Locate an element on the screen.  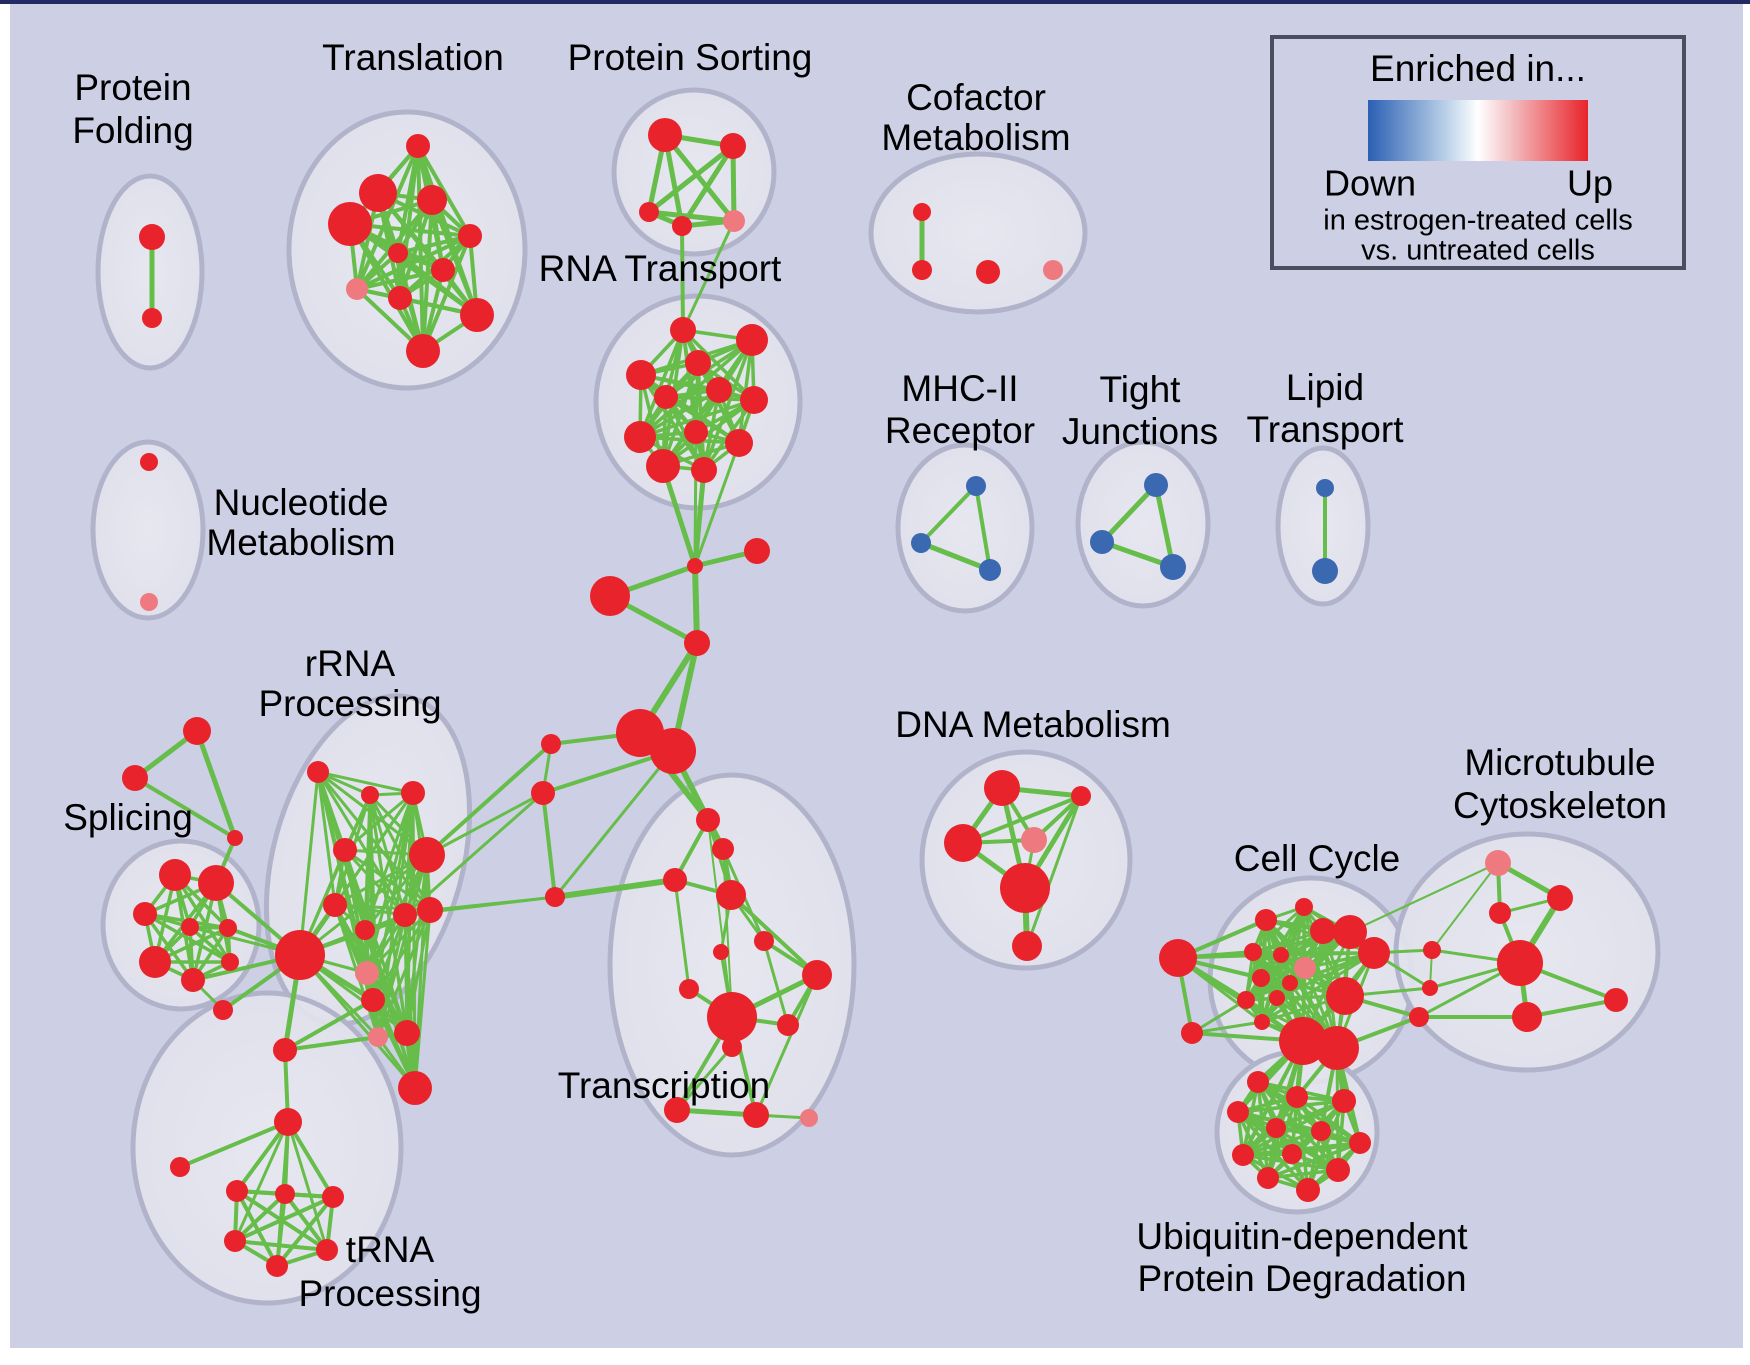
nucleotide-metabolism-node is located at coordinates (149, 602).